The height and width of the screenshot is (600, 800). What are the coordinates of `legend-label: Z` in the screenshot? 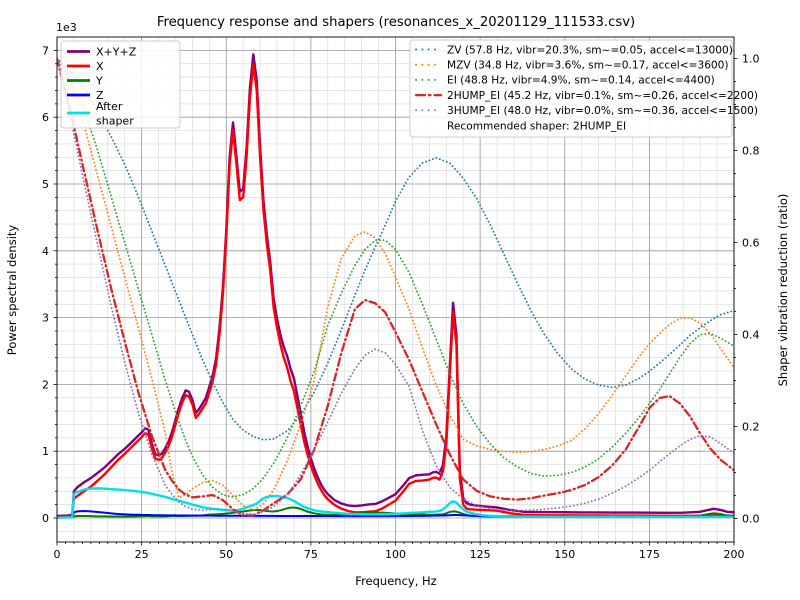 It's located at (100, 95).